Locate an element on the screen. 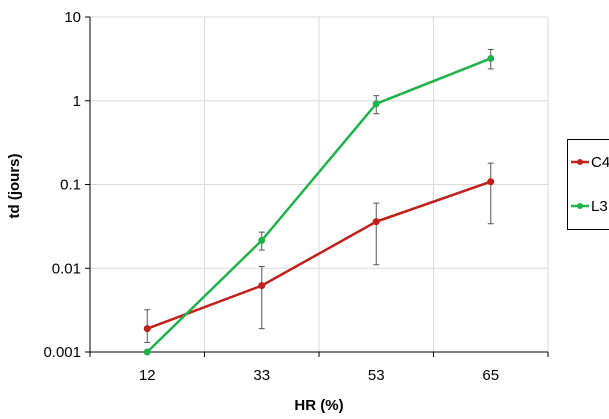 The image size is (609, 419). y-tick-label: 10 is located at coordinates (72, 17).